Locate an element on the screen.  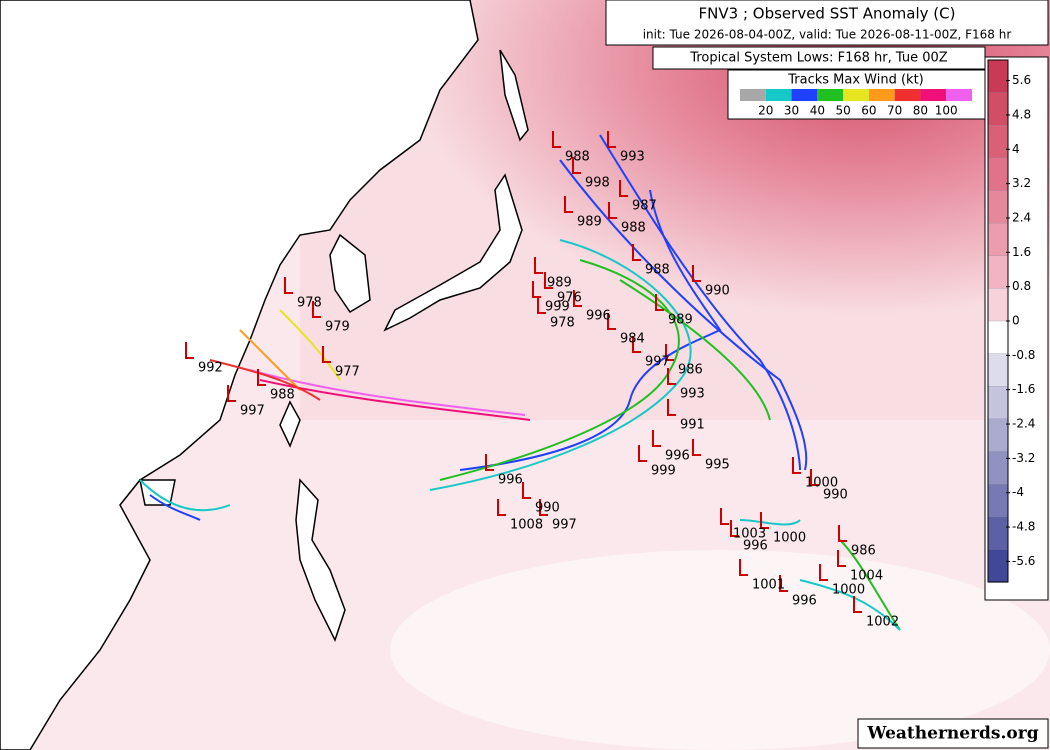
watermark-box is located at coordinates (953, 733).